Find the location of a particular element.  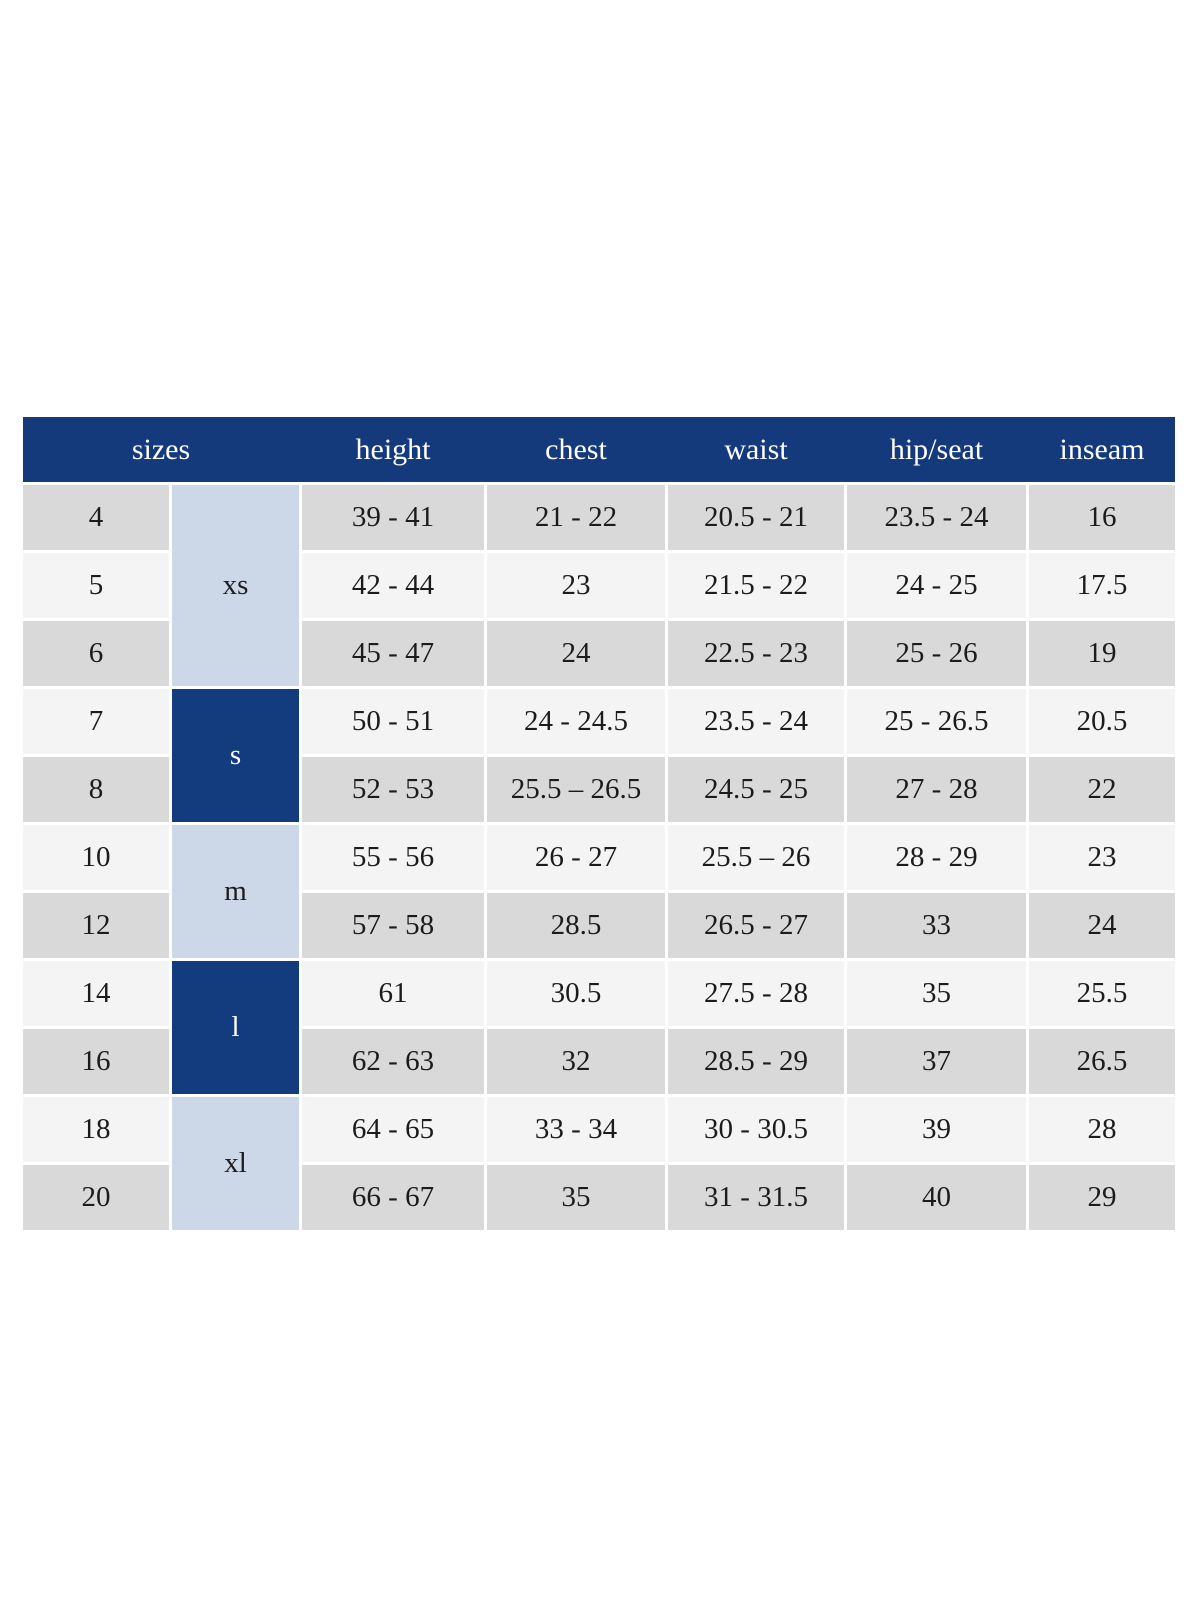

cell-height: 55 - 56 is located at coordinates (393, 857).